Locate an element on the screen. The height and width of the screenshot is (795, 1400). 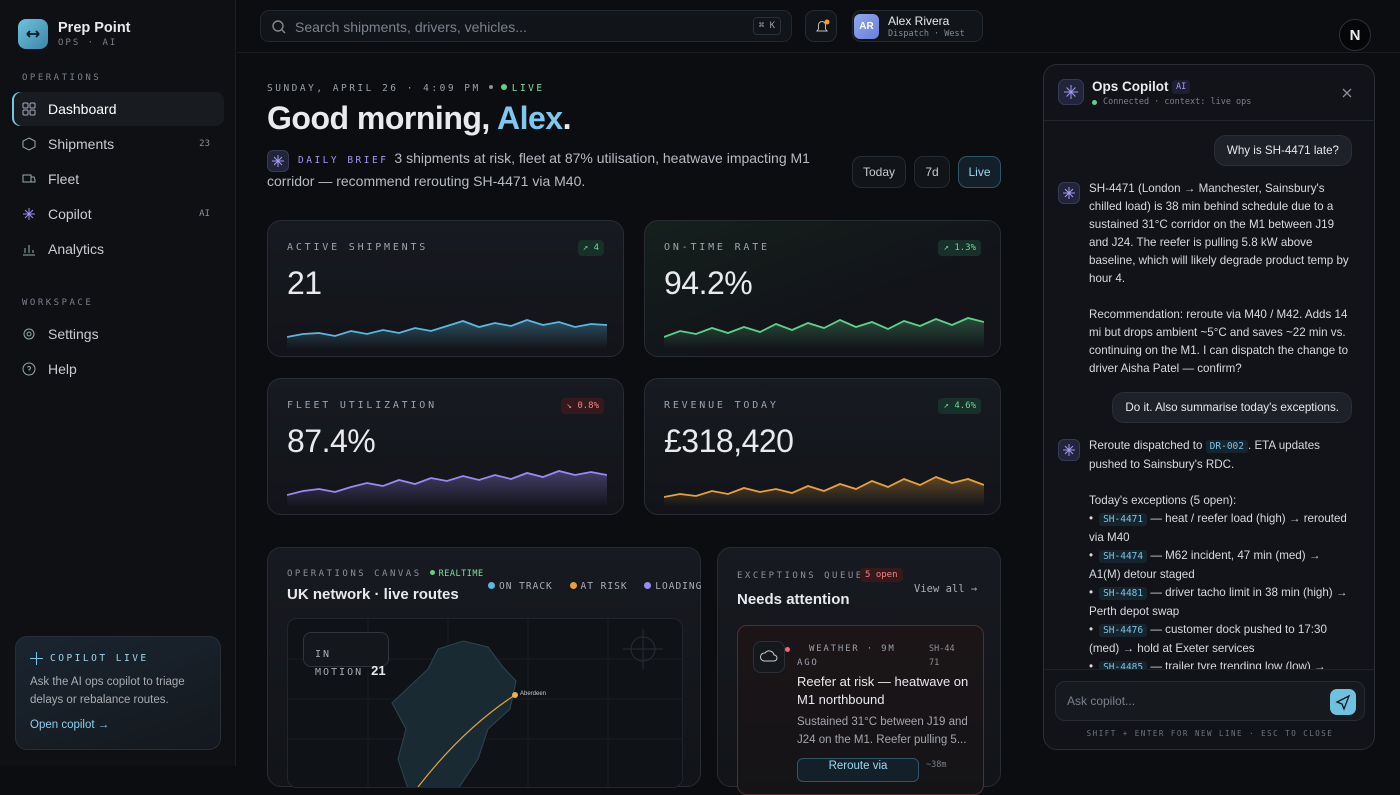
kpi-label: ACTIVE SHIPMENTS is located at coordinates (358, 247).